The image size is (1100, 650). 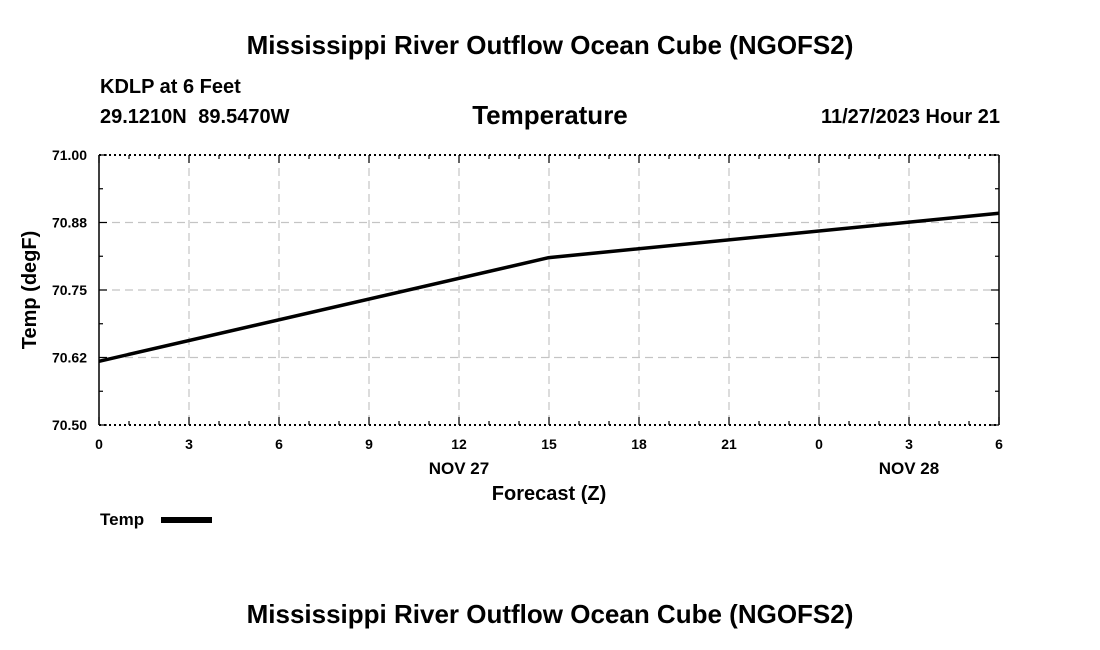 What do you see at coordinates (909, 468) in the screenshot?
I see `date-label: NOV 28` at bounding box center [909, 468].